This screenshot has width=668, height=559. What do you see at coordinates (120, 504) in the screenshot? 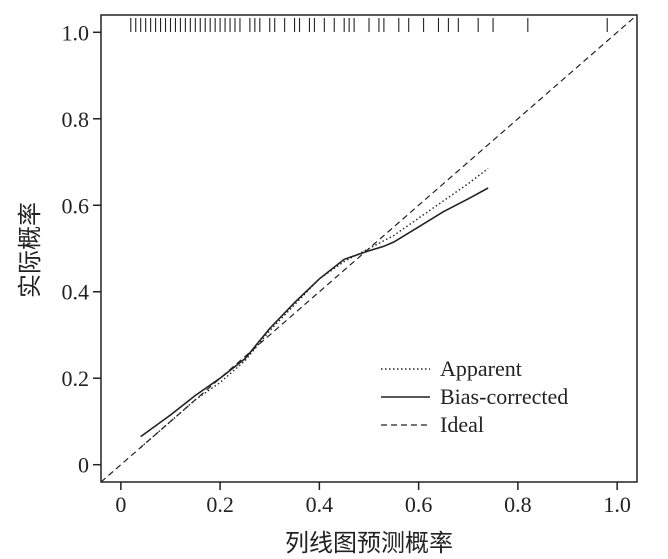
I see `x-tick-label: 0` at bounding box center [120, 504].